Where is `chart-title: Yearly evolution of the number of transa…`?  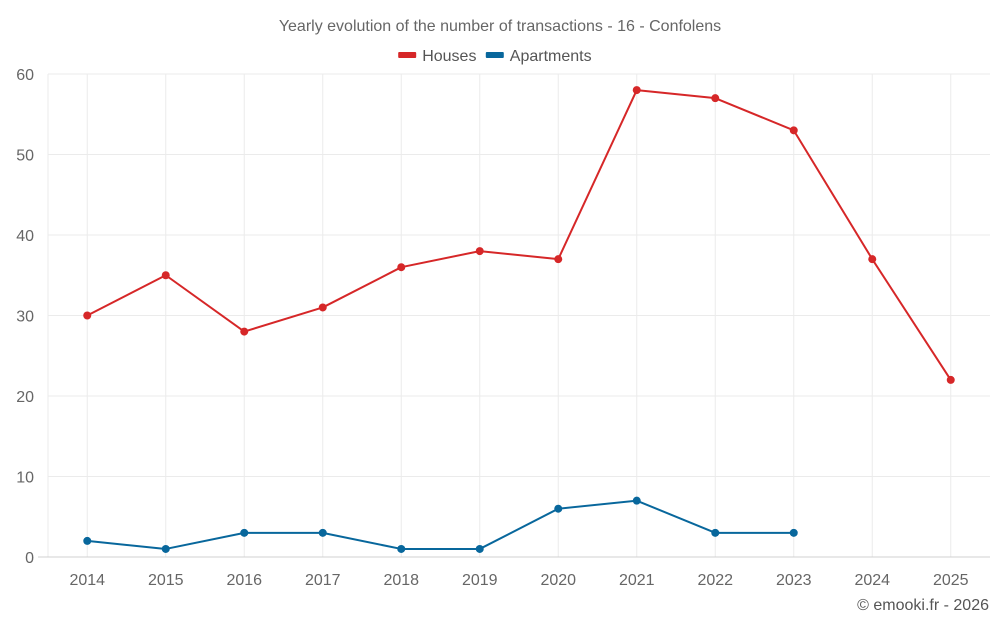 chart-title: Yearly evolution of the number of transa… is located at coordinates (500, 26).